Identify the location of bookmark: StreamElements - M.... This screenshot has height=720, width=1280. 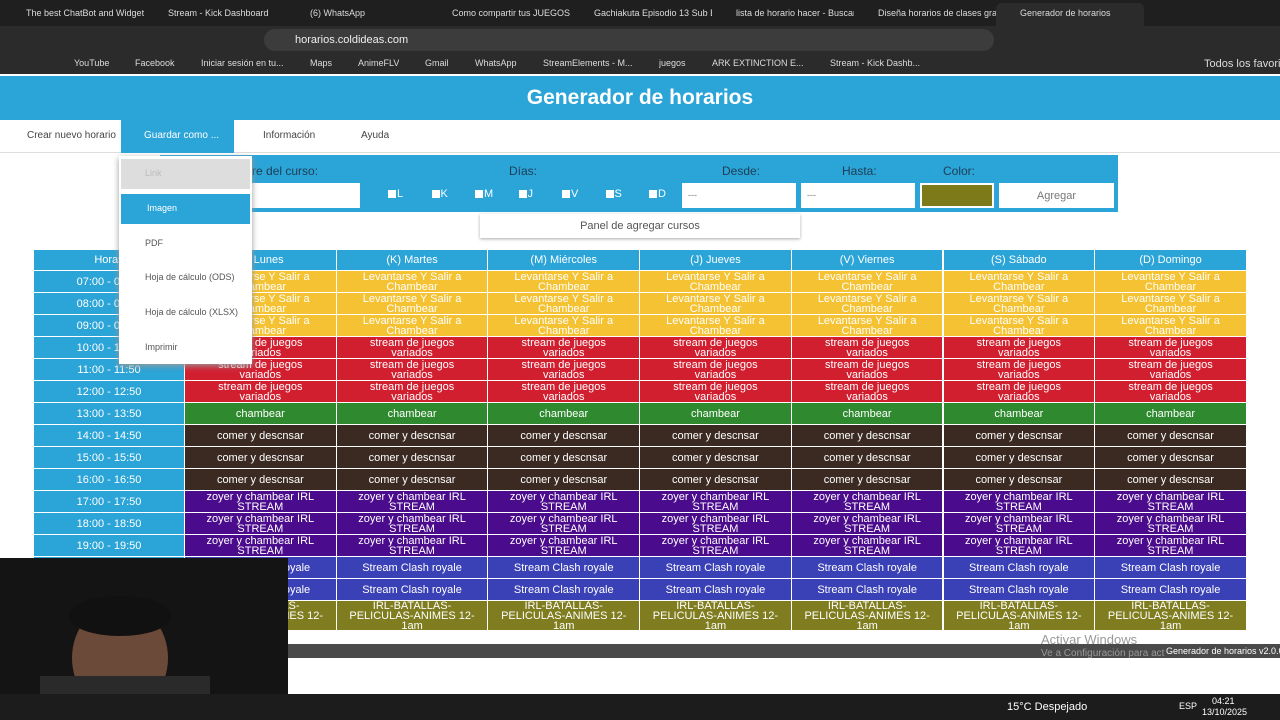
(588, 63).